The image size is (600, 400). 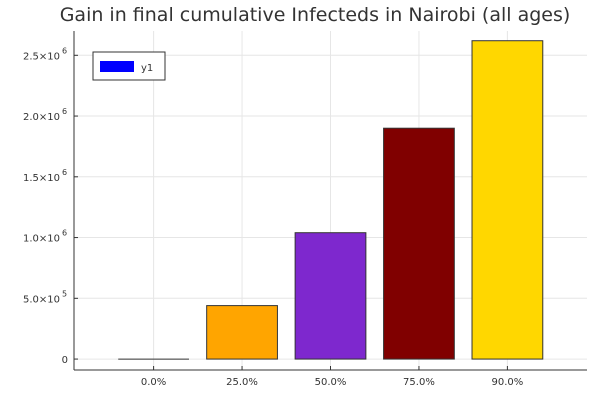 What do you see at coordinates (41, 56) in the screenshot?
I see `y-tick-label: 2.5×10` at bounding box center [41, 56].